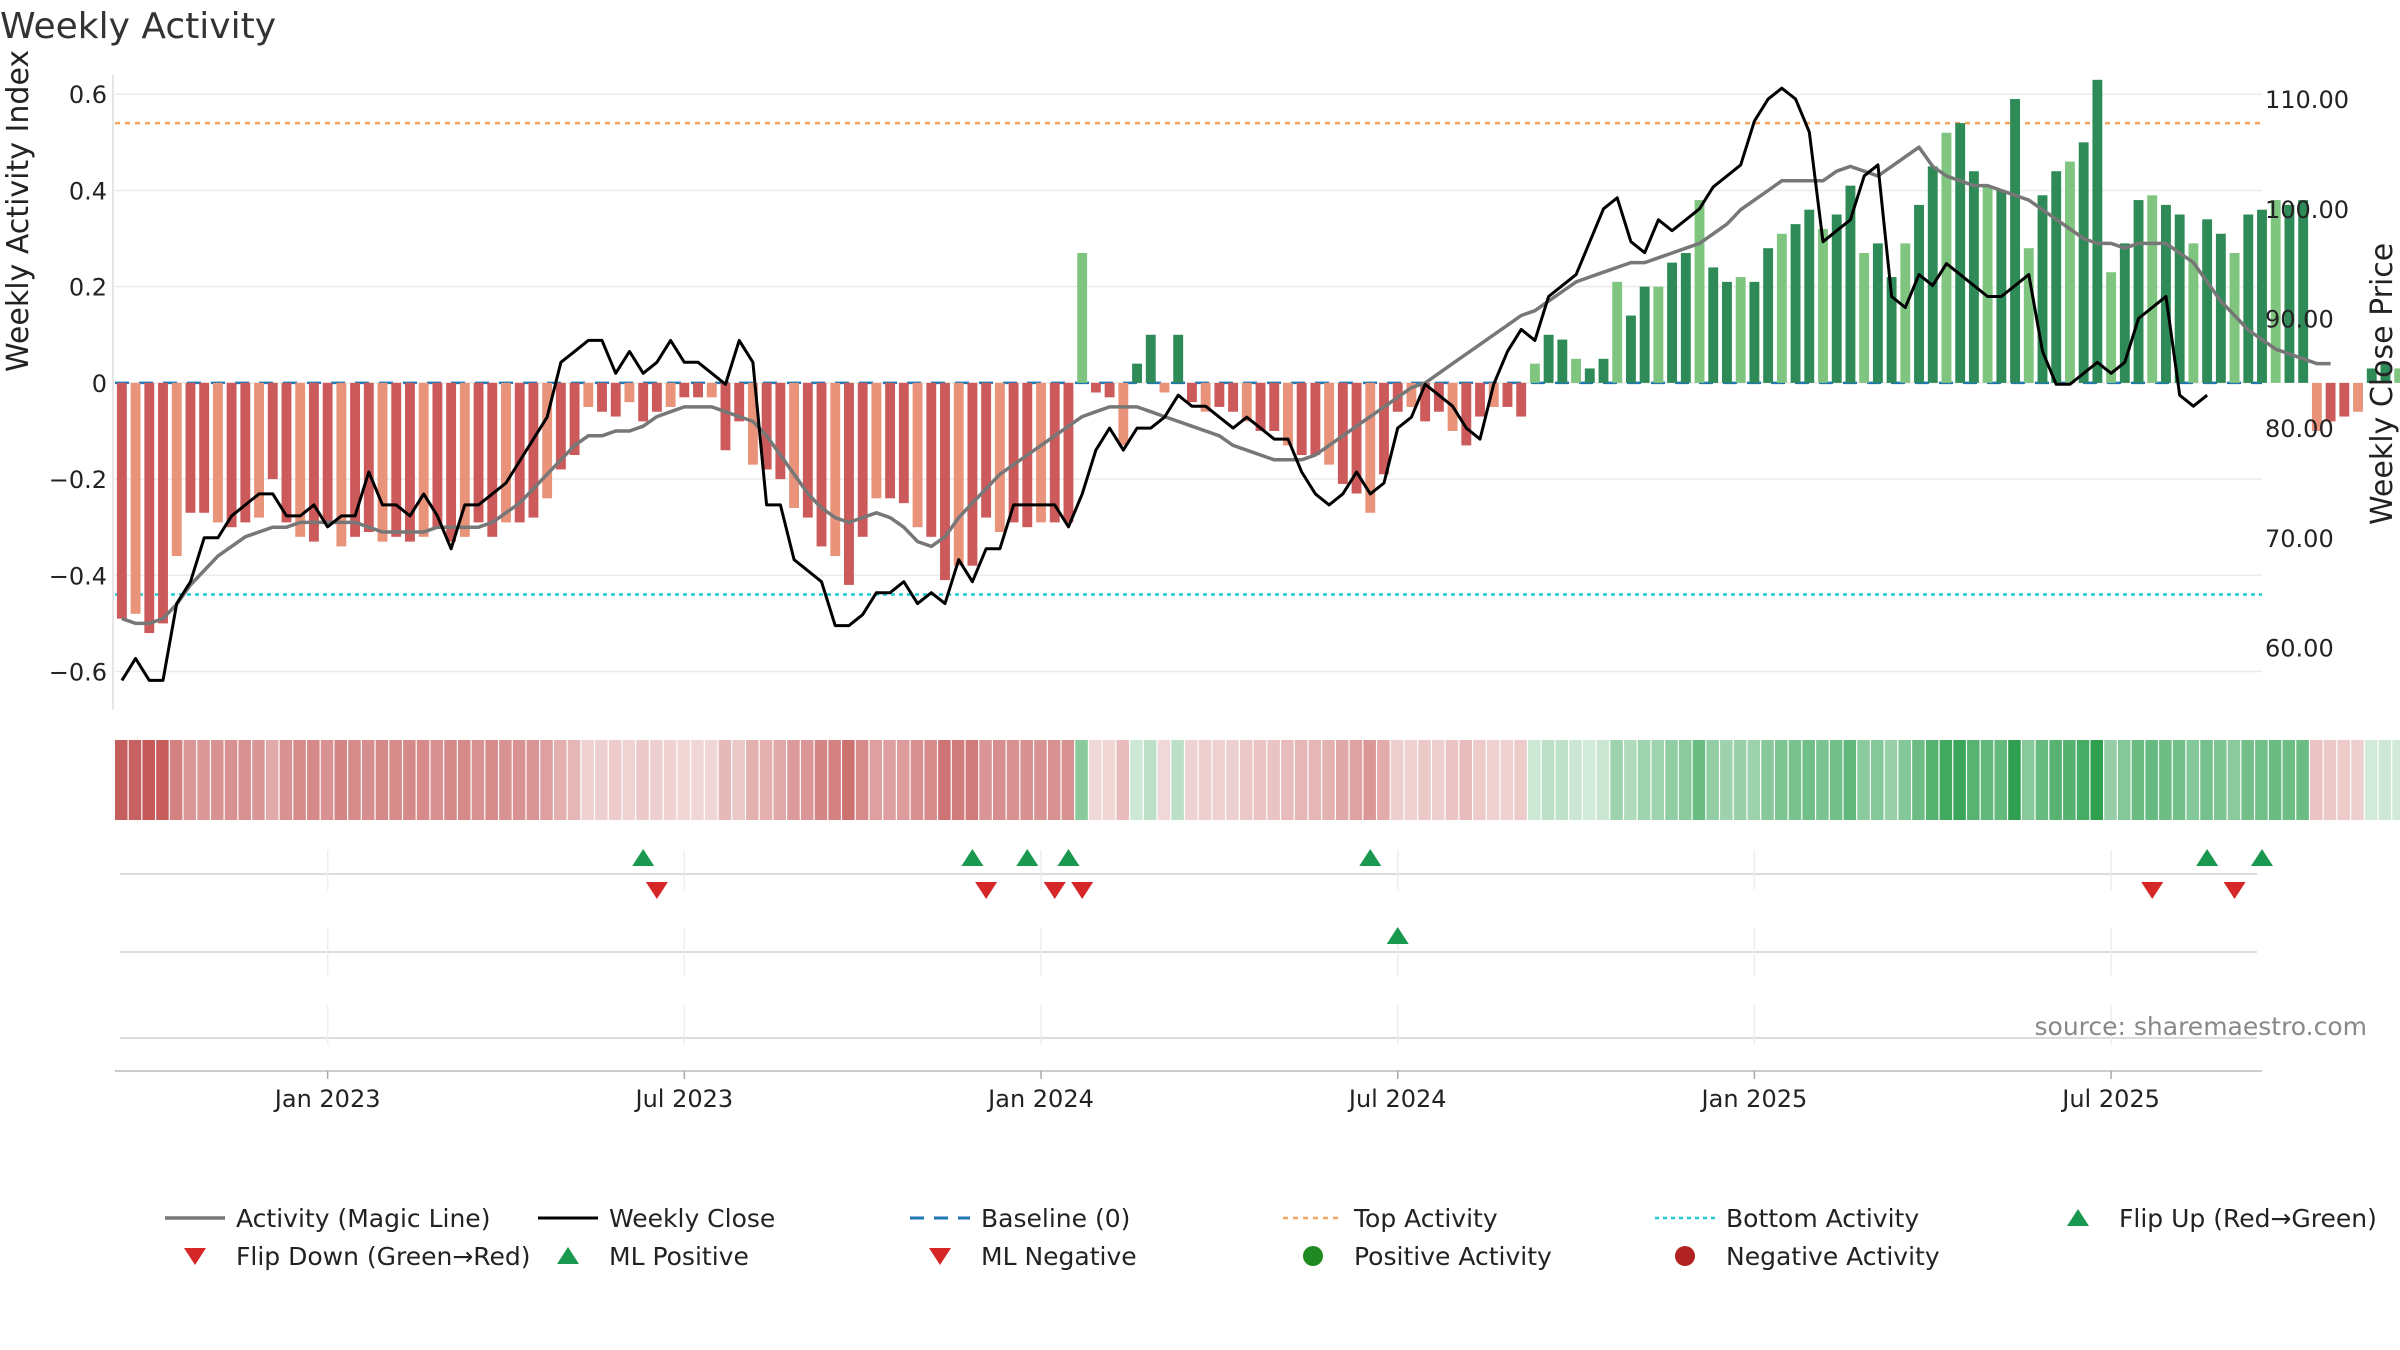 This screenshot has height=1350, width=2400. I want to click on x-tick-label: Jul 2024, so click(1397, 1099).